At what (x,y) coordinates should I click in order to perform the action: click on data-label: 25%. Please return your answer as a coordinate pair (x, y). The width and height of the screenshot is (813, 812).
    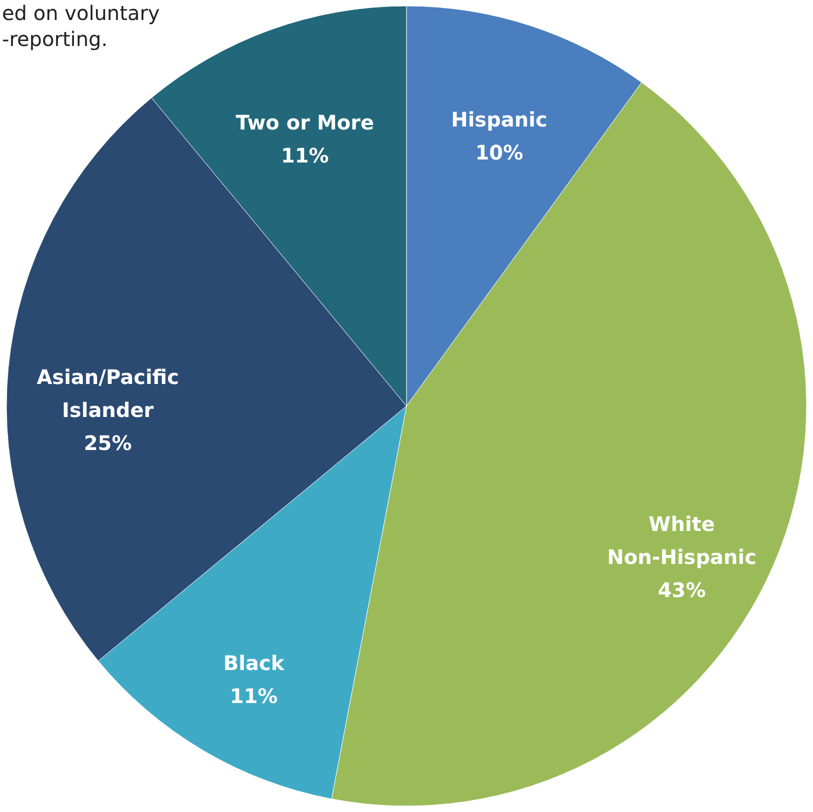
    Looking at the image, I should click on (108, 442).